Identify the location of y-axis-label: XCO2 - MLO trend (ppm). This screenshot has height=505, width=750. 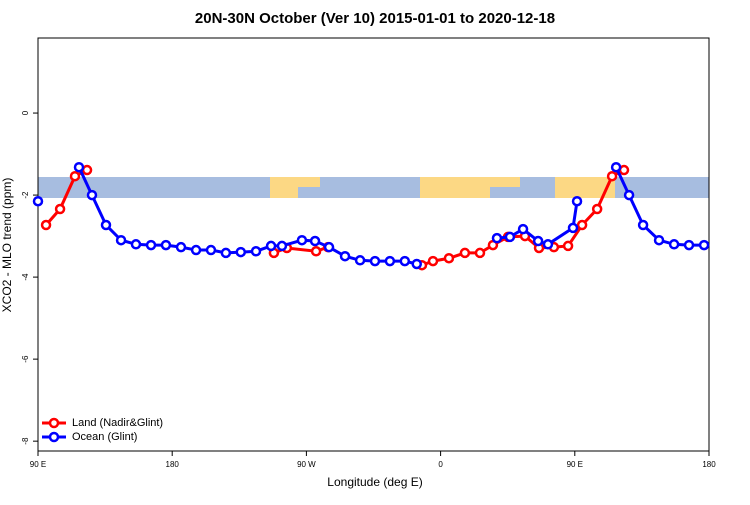
(7, 245).